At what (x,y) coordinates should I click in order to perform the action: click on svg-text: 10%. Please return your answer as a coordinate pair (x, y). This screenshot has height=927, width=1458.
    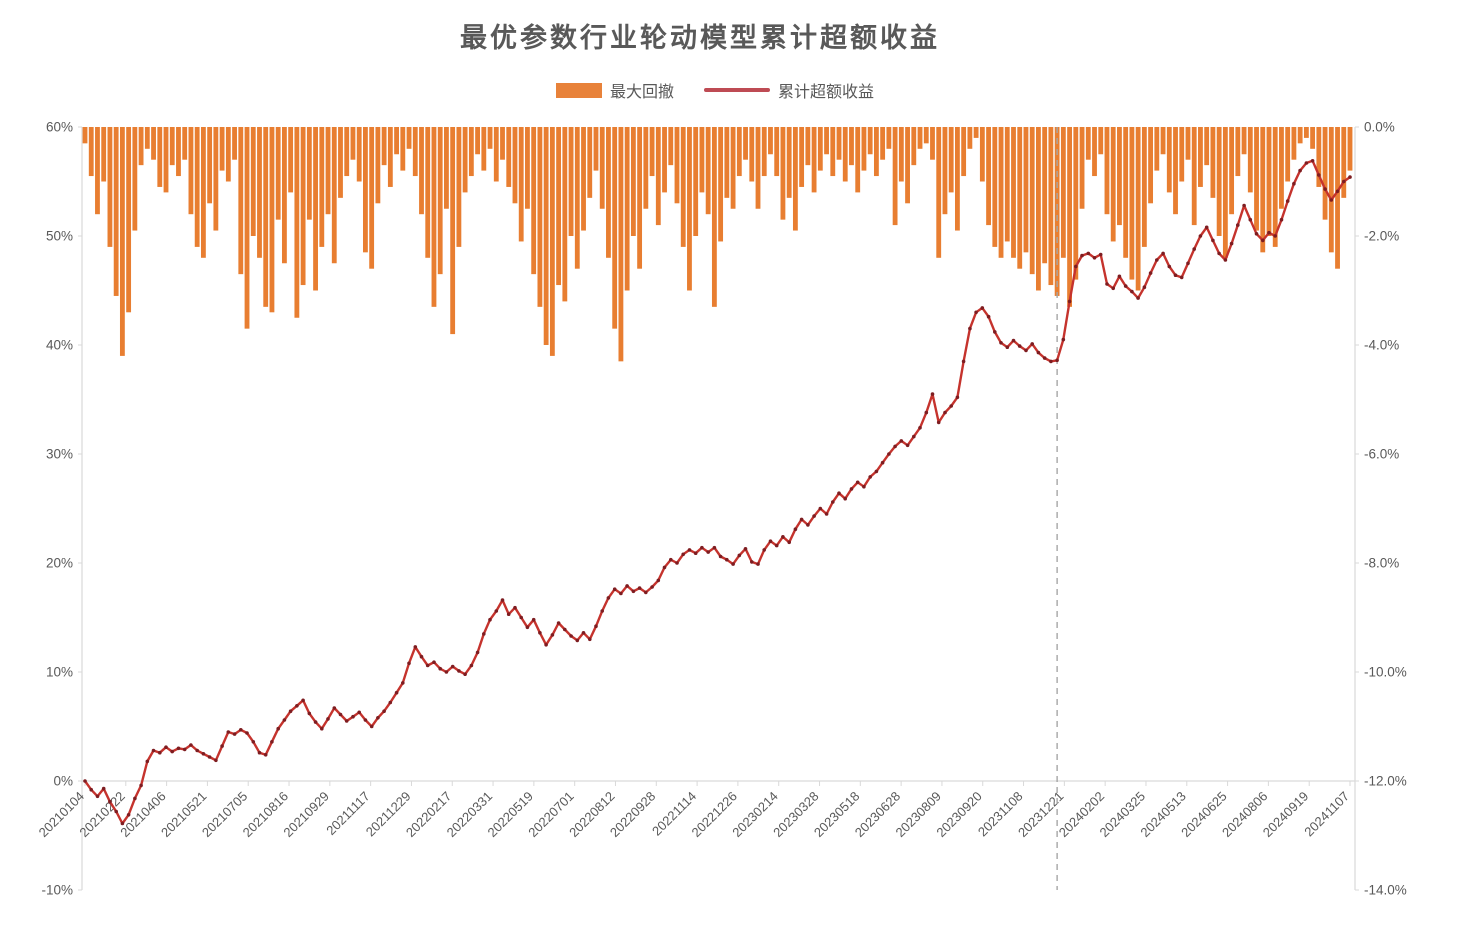
    Looking at the image, I should click on (59, 672).